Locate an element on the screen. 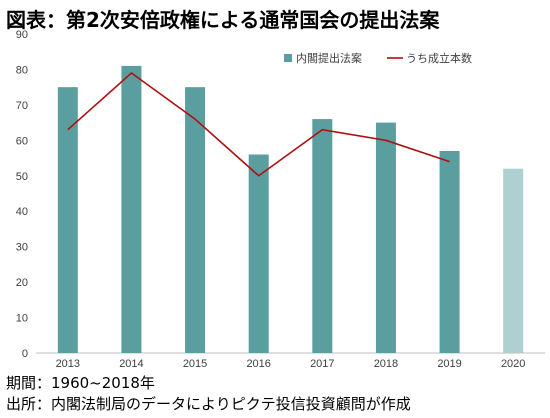 Image resolution: width=550 pixels, height=418 pixels. y-tick-label: 90 is located at coordinates (22, 35).